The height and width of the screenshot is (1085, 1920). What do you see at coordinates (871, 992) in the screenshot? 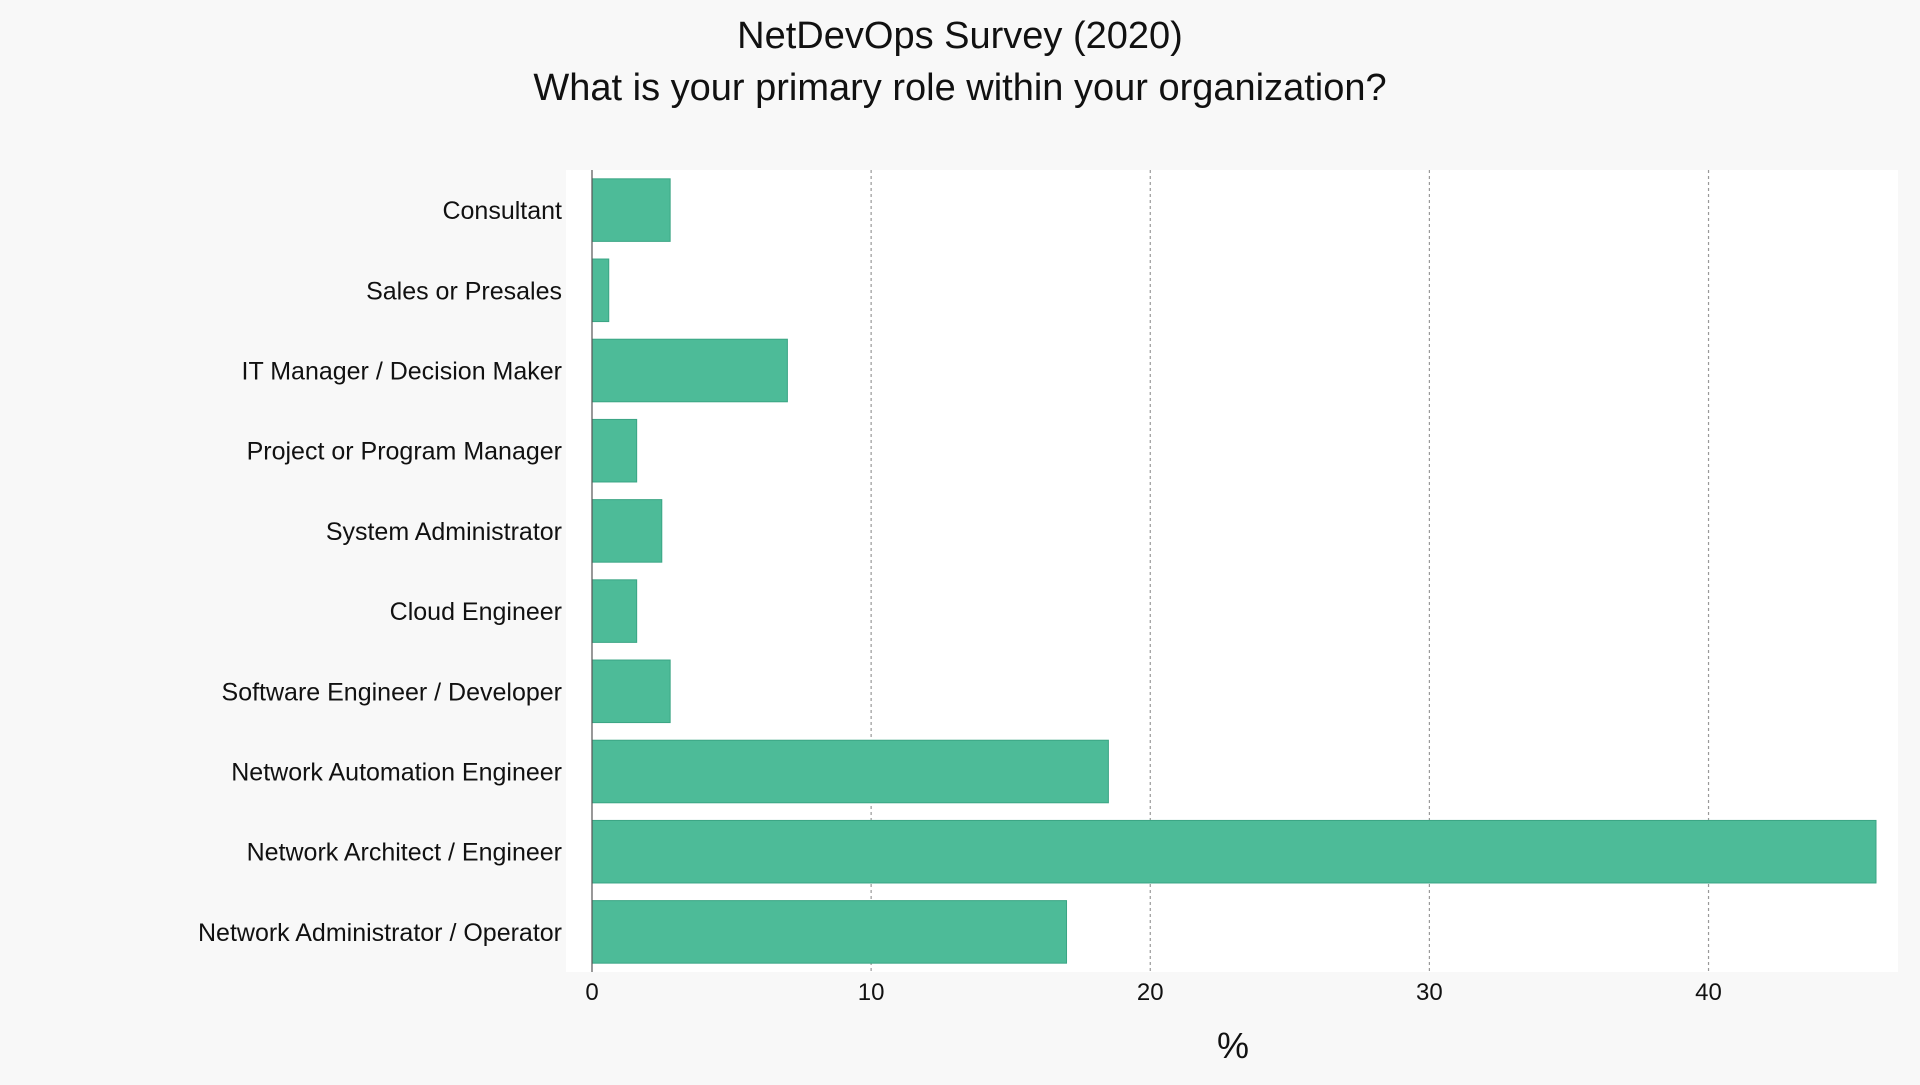
I see `x-tick-label: 10` at bounding box center [871, 992].